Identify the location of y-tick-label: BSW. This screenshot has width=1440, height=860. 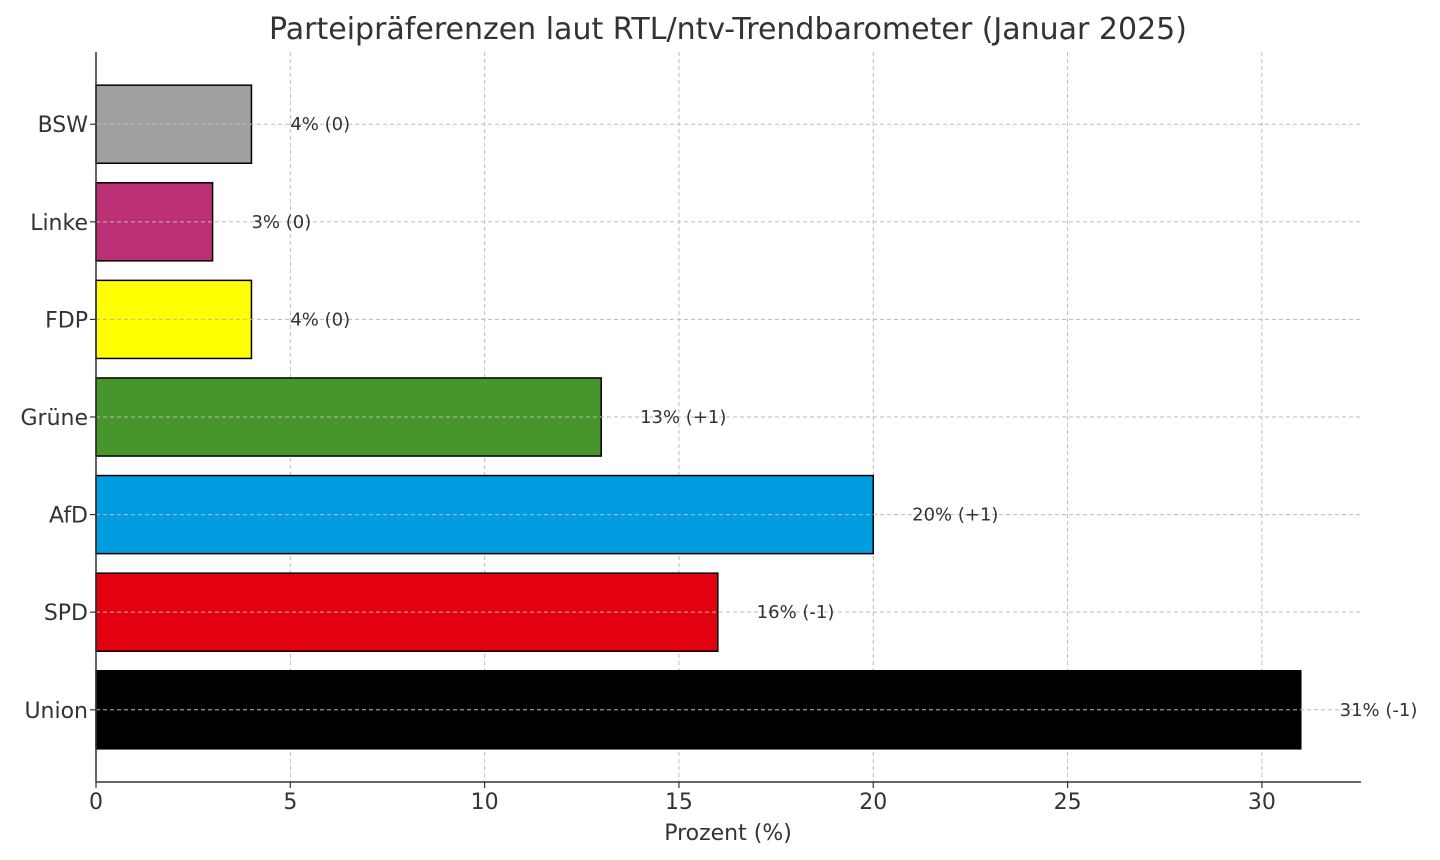
(63, 125).